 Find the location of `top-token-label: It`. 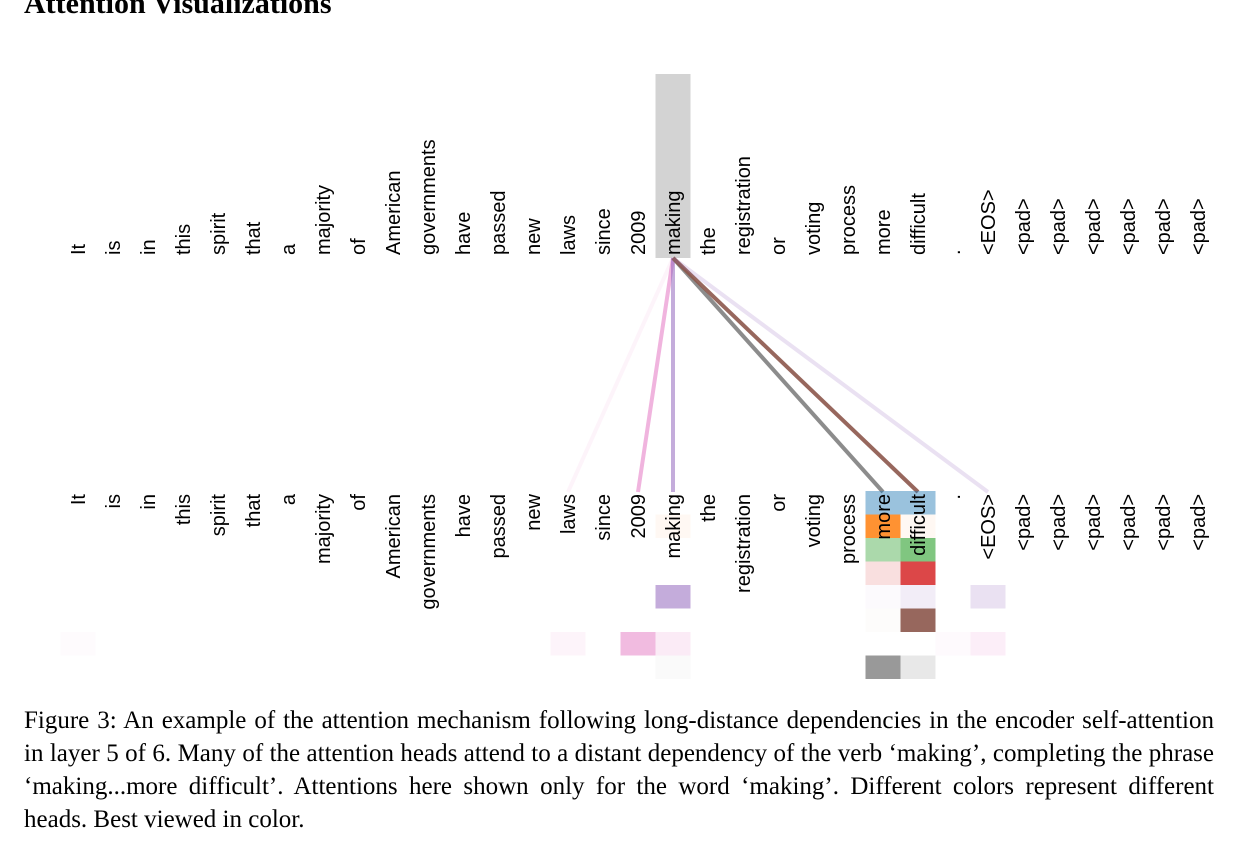

top-token-label: It is located at coordinates (79, 249).